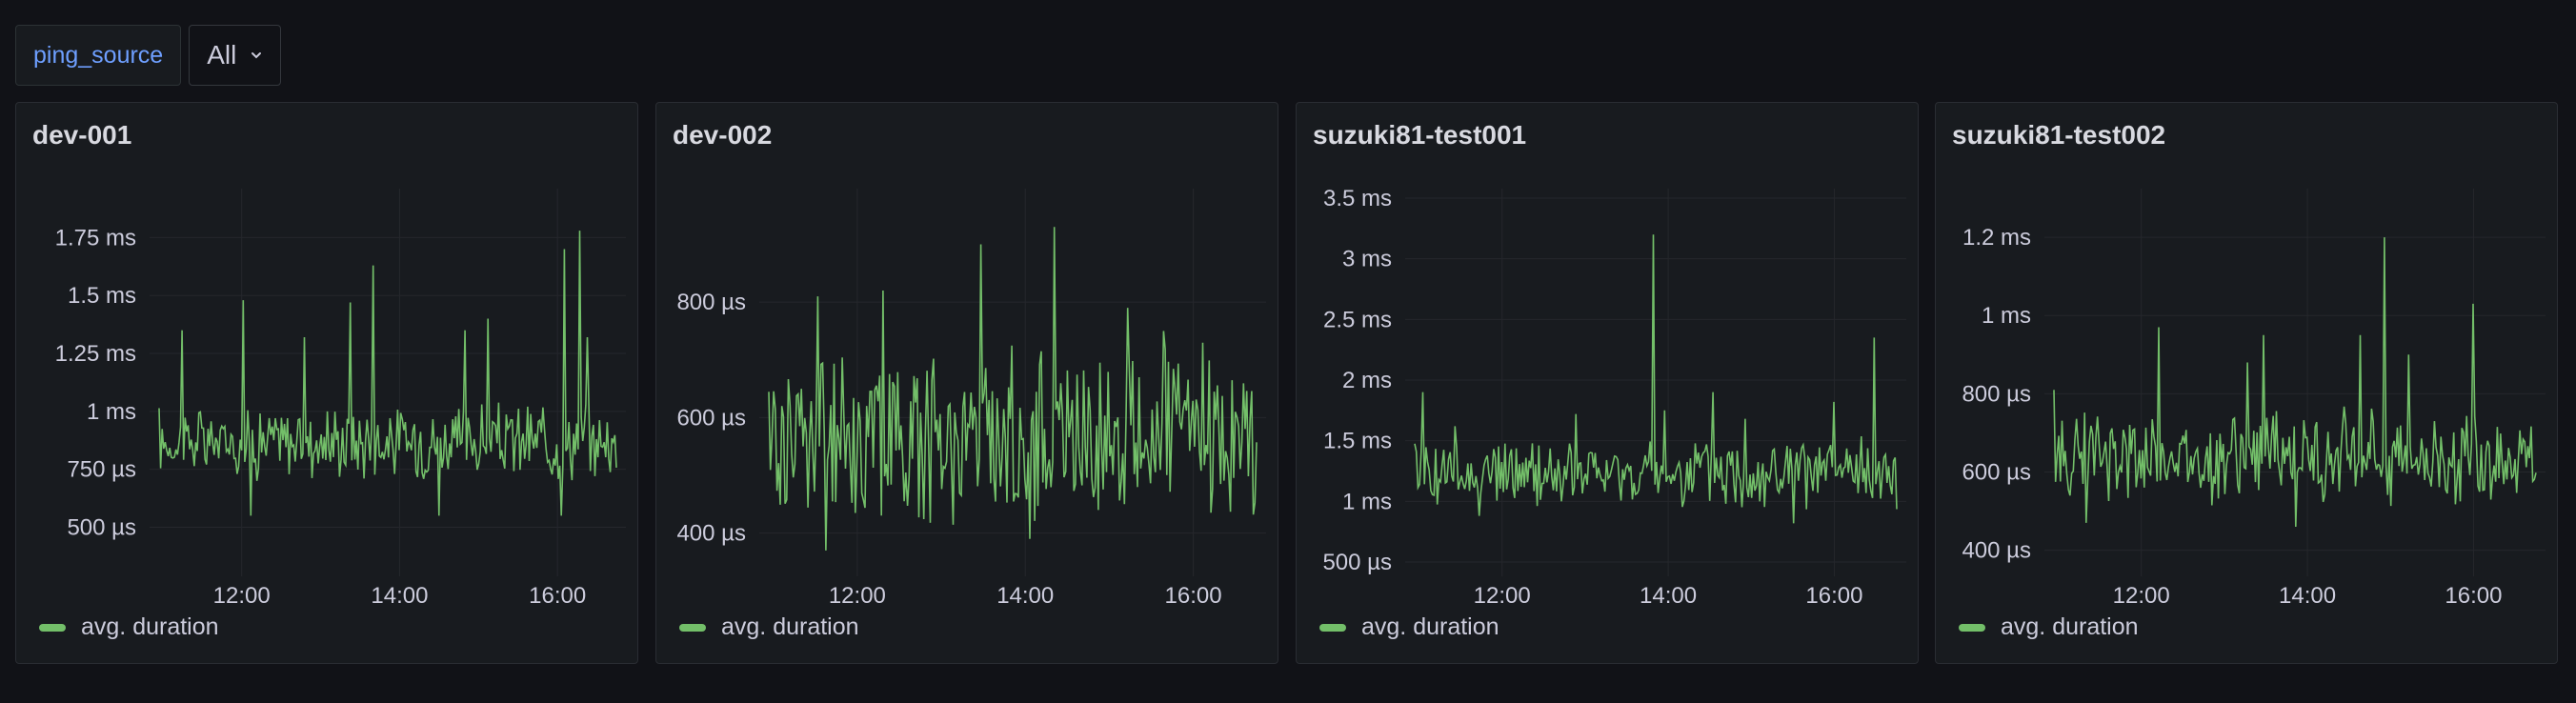  I want to click on panel-title: dev-002, so click(723, 135).